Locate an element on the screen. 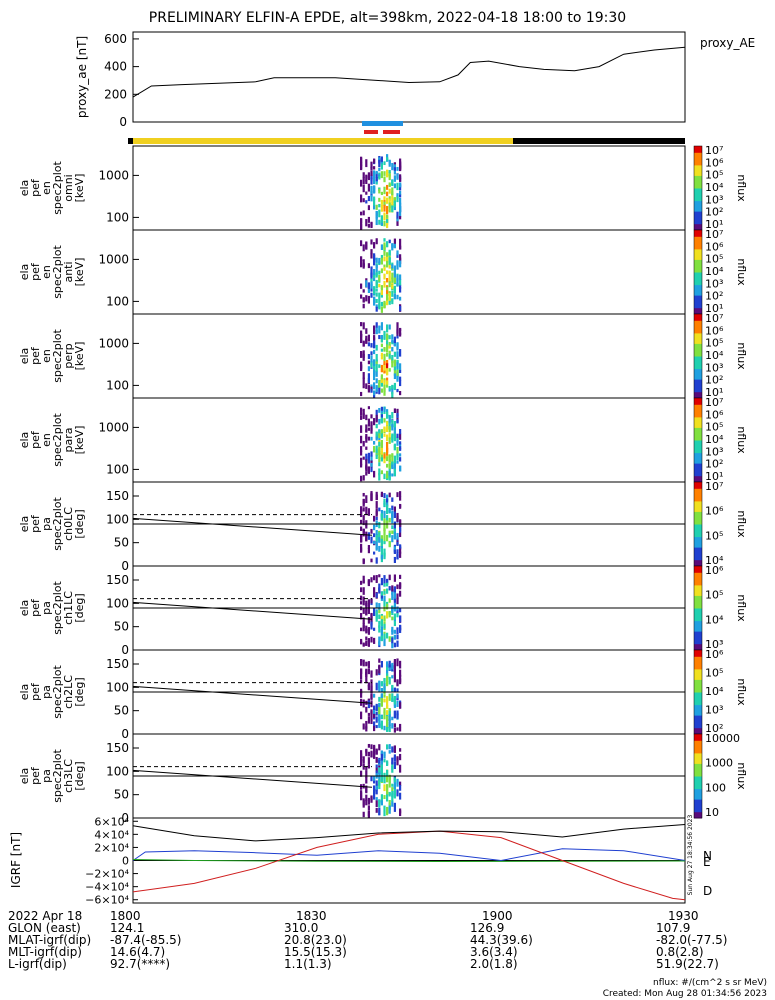 The height and width of the screenshot is (1000, 775). colorbar-label: 10⁷ is located at coordinates (714, 318).